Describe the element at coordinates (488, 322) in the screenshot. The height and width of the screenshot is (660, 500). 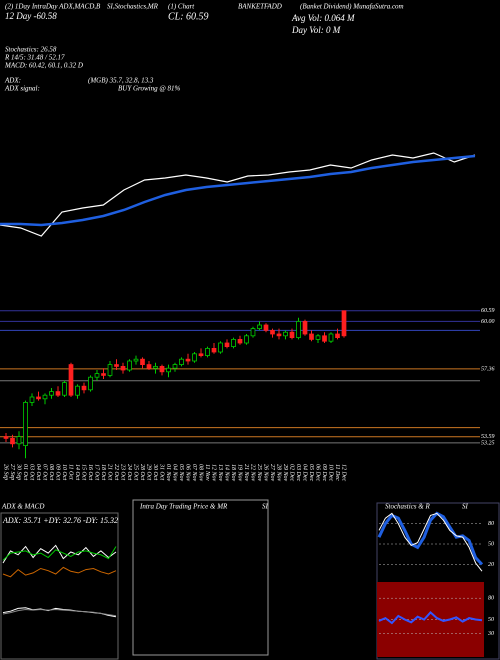
I see `level-label: 60.00` at that location.